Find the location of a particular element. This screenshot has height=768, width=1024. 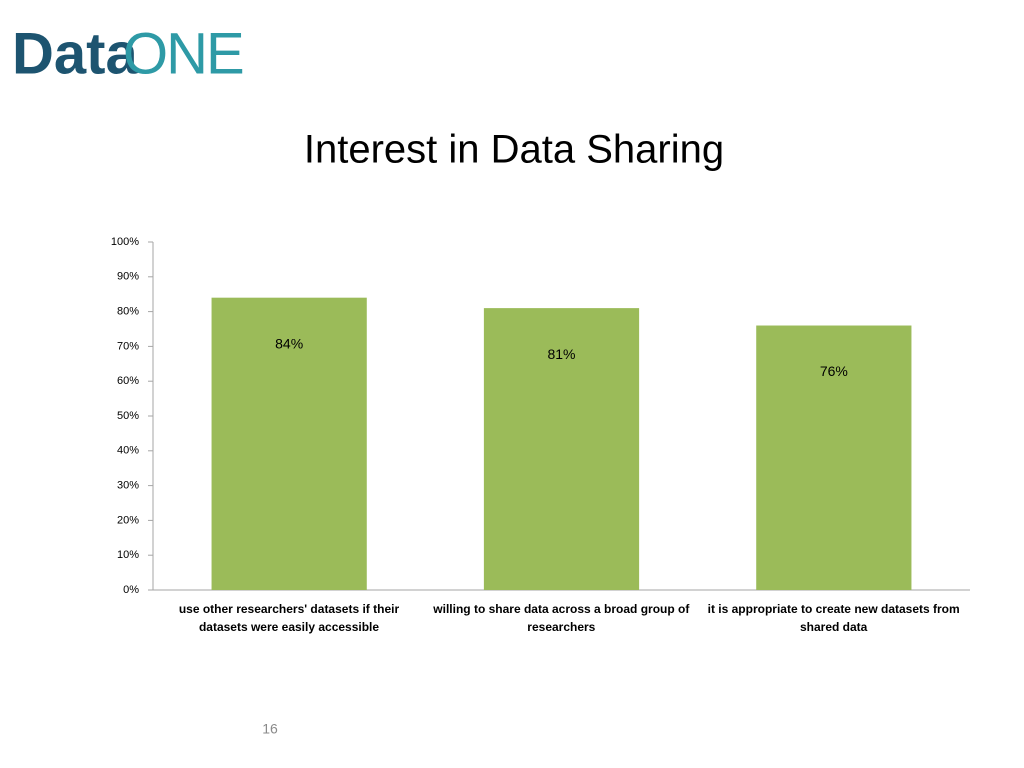

slide-number: 16 is located at coordinates (270, 729).